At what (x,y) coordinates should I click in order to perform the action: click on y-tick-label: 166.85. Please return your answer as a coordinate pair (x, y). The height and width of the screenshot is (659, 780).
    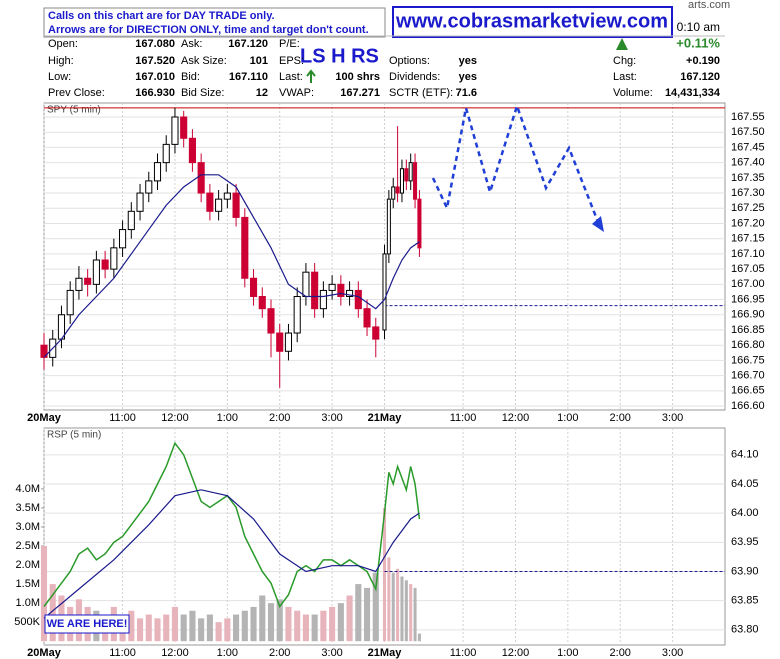
    Looking at the image, I should click on (748, 330).